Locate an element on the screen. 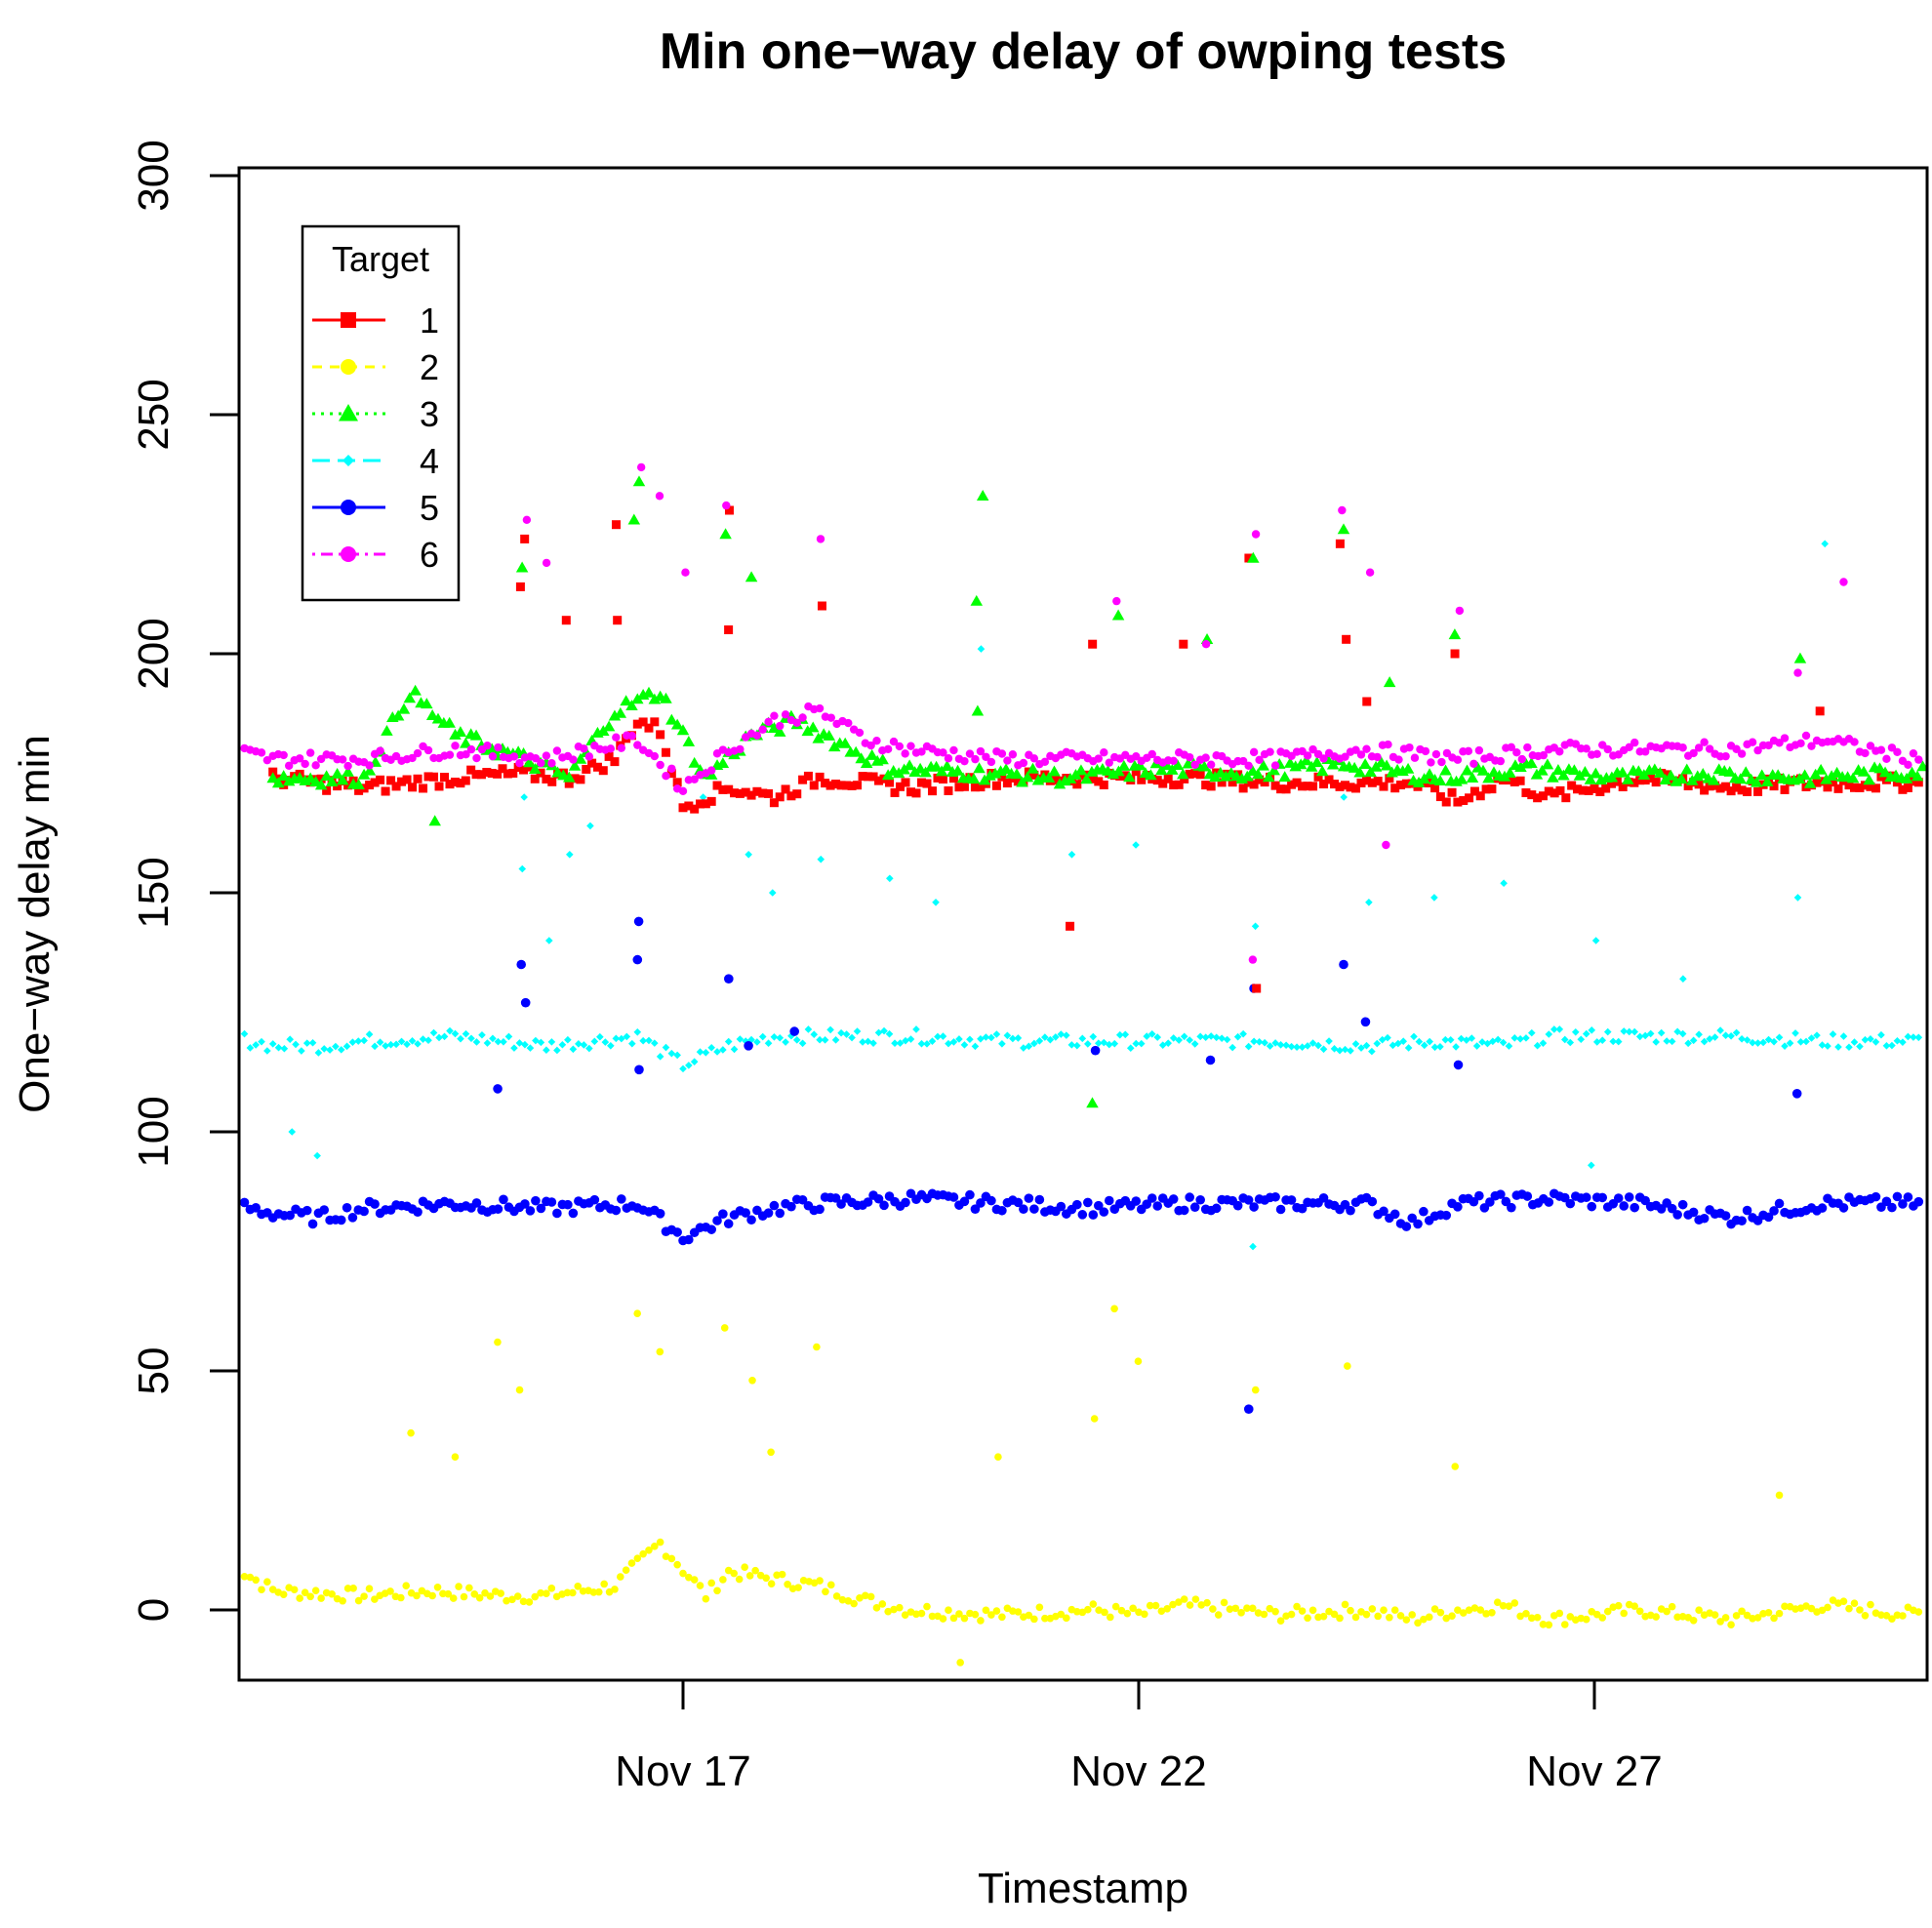  y-tick-label: 300 is located at coordinates (154, 175).